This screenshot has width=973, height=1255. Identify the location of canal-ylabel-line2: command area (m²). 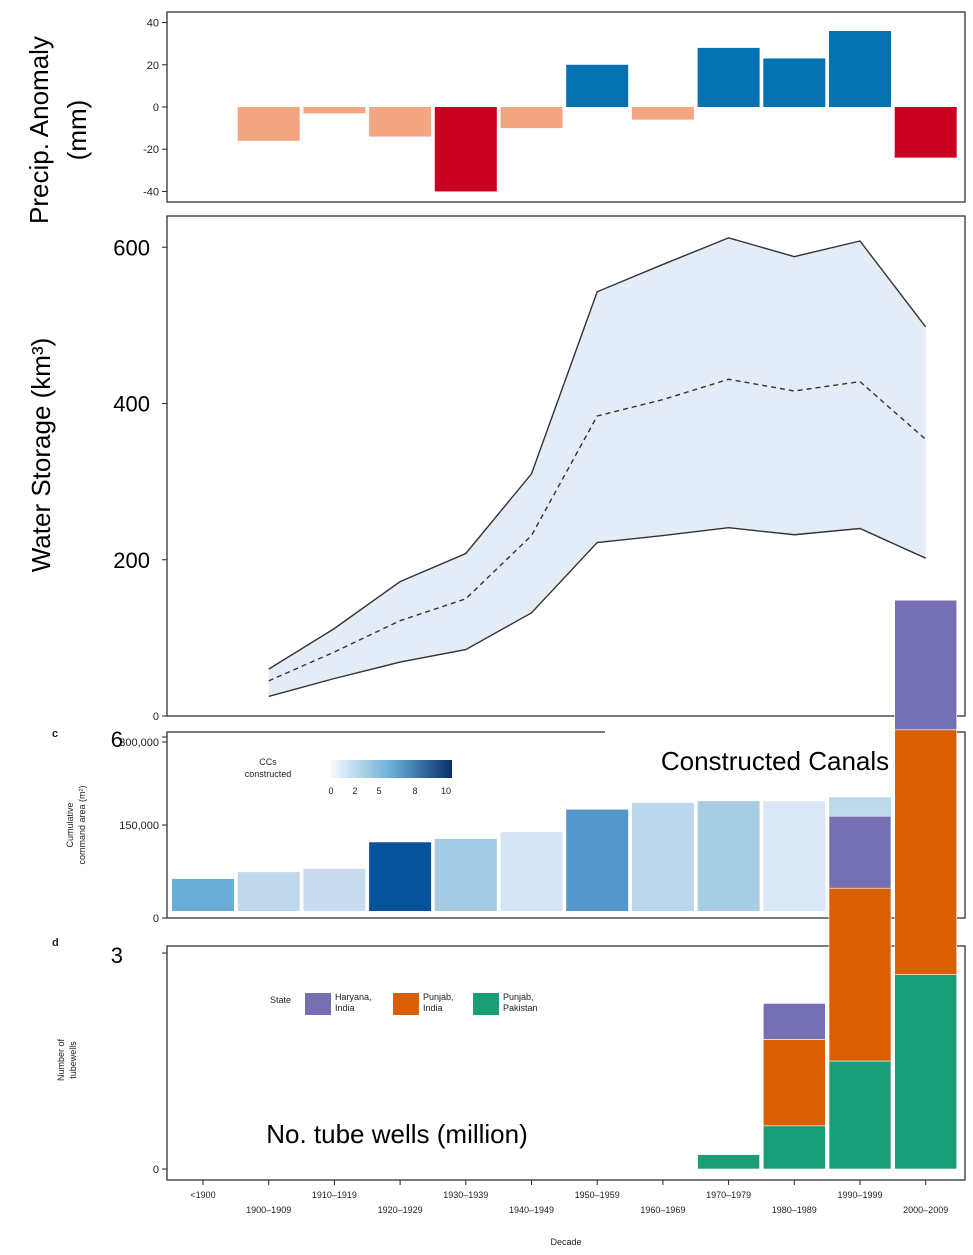
(82, 824).